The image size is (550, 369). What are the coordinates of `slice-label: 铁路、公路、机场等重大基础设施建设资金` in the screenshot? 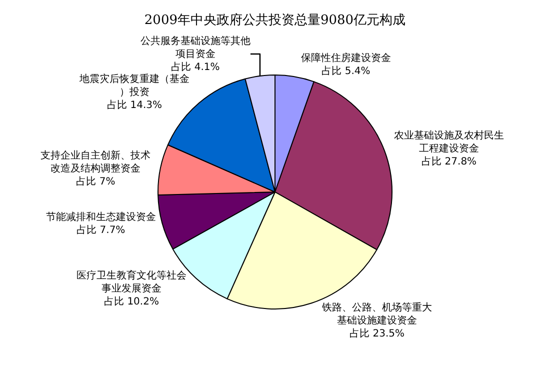 It's located at (376, 313).